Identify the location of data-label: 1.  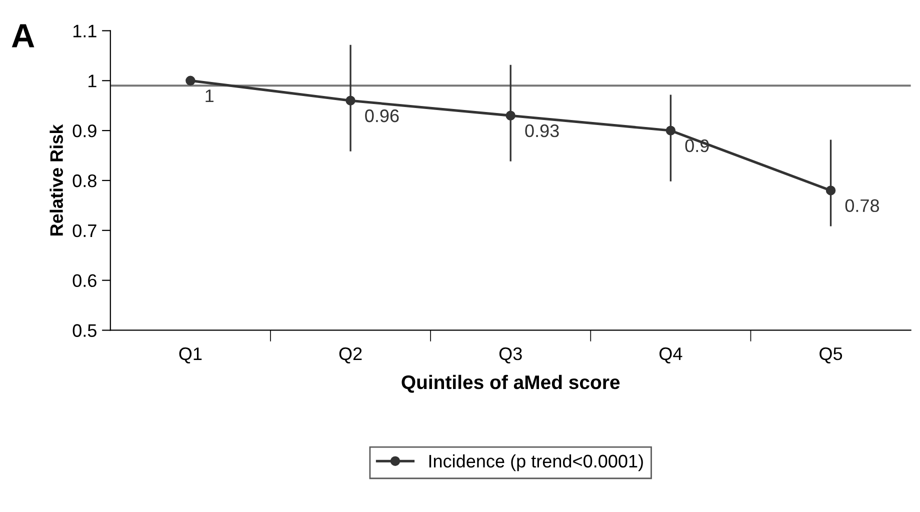
(210, 96).